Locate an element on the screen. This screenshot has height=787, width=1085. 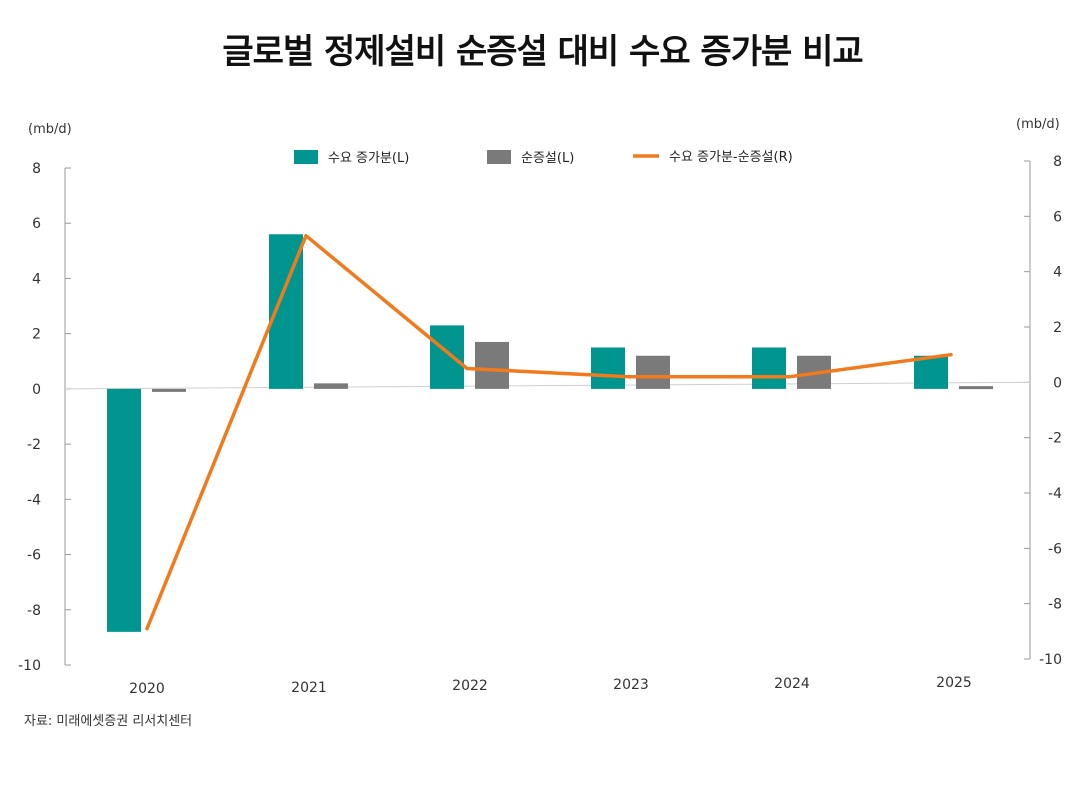
x-tick-label: 2021 is located at coordinates (309, 688).